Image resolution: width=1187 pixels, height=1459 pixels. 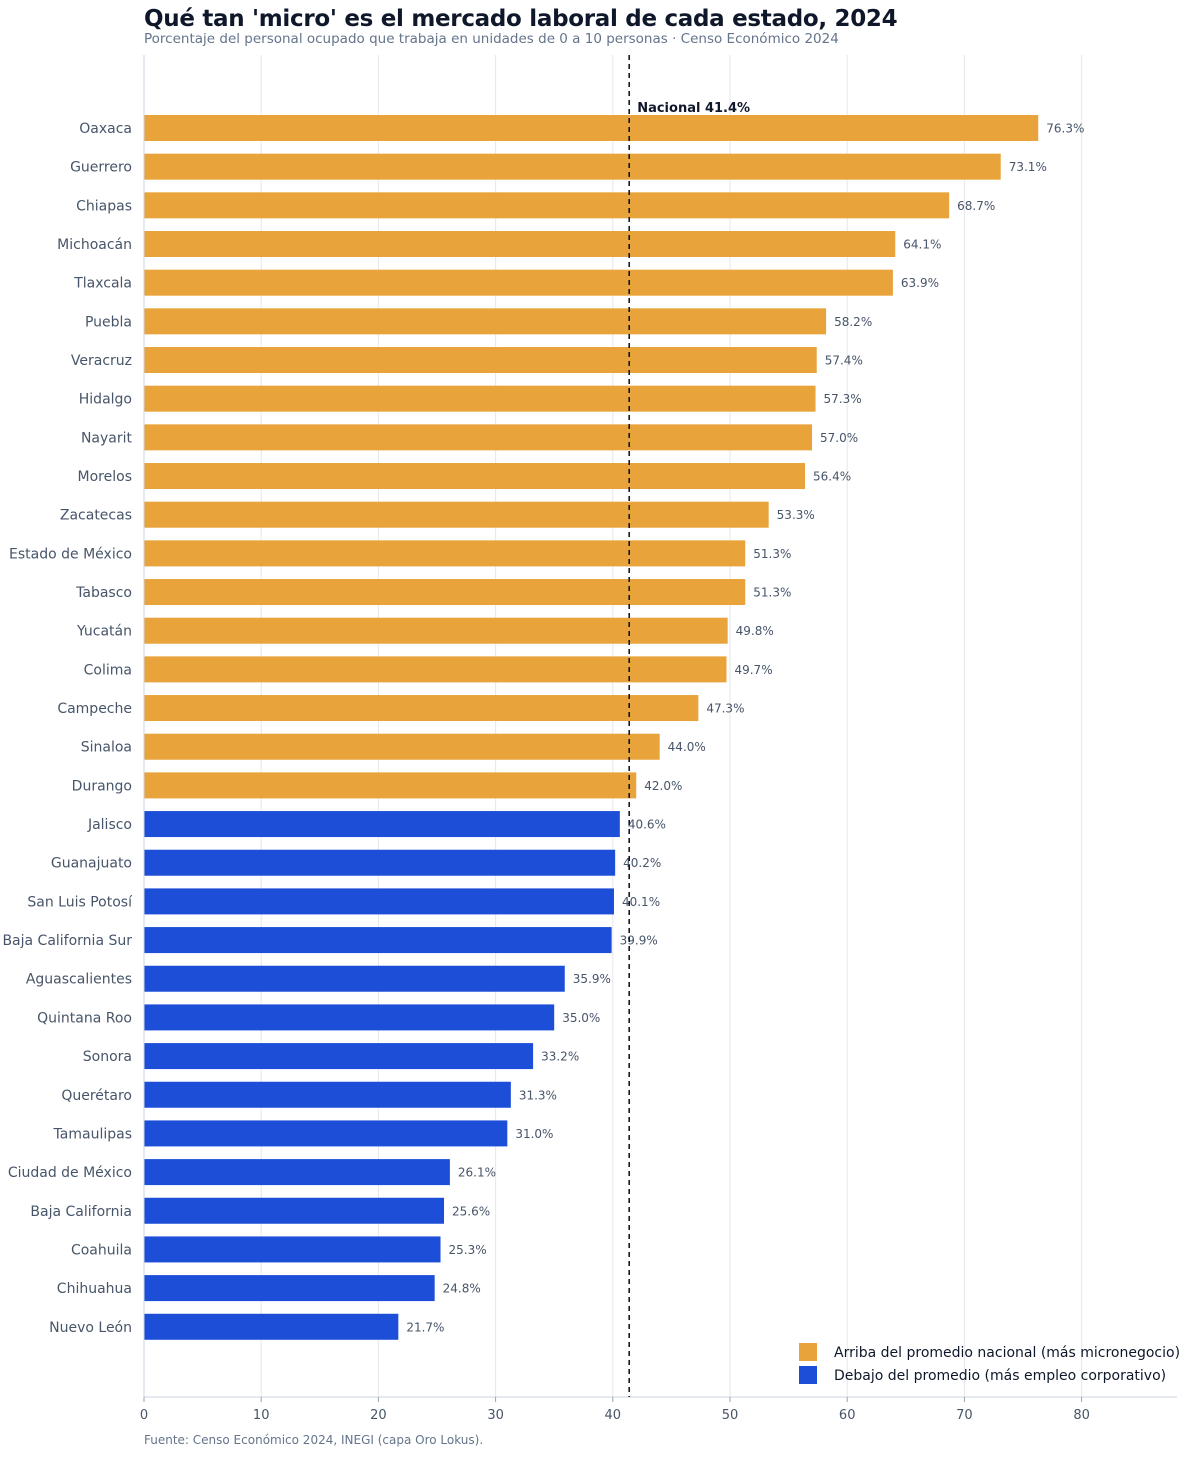 What do you see at coordinates (796, 515) in the screenshot?
I see `data-label: 53.3%` at bounding box center [796, 515].